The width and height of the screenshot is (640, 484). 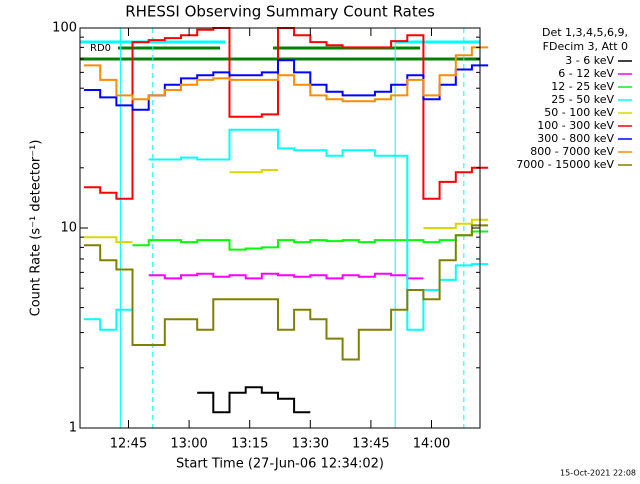 I want to click on x-tick-label: 13:00, so click(x=188, y=444).